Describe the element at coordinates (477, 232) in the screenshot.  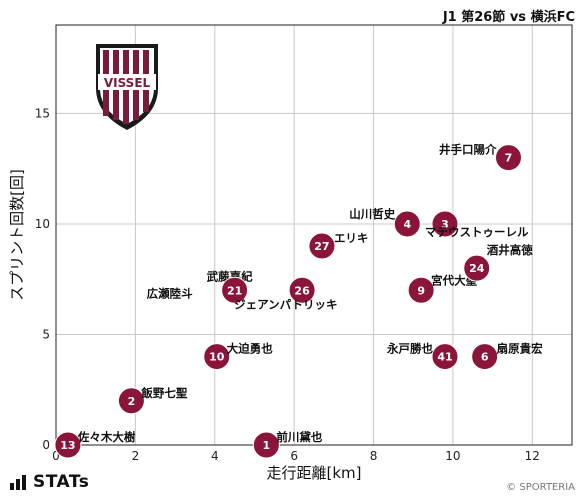
I see `point-name-label: マテウストゥーレル` at that location.